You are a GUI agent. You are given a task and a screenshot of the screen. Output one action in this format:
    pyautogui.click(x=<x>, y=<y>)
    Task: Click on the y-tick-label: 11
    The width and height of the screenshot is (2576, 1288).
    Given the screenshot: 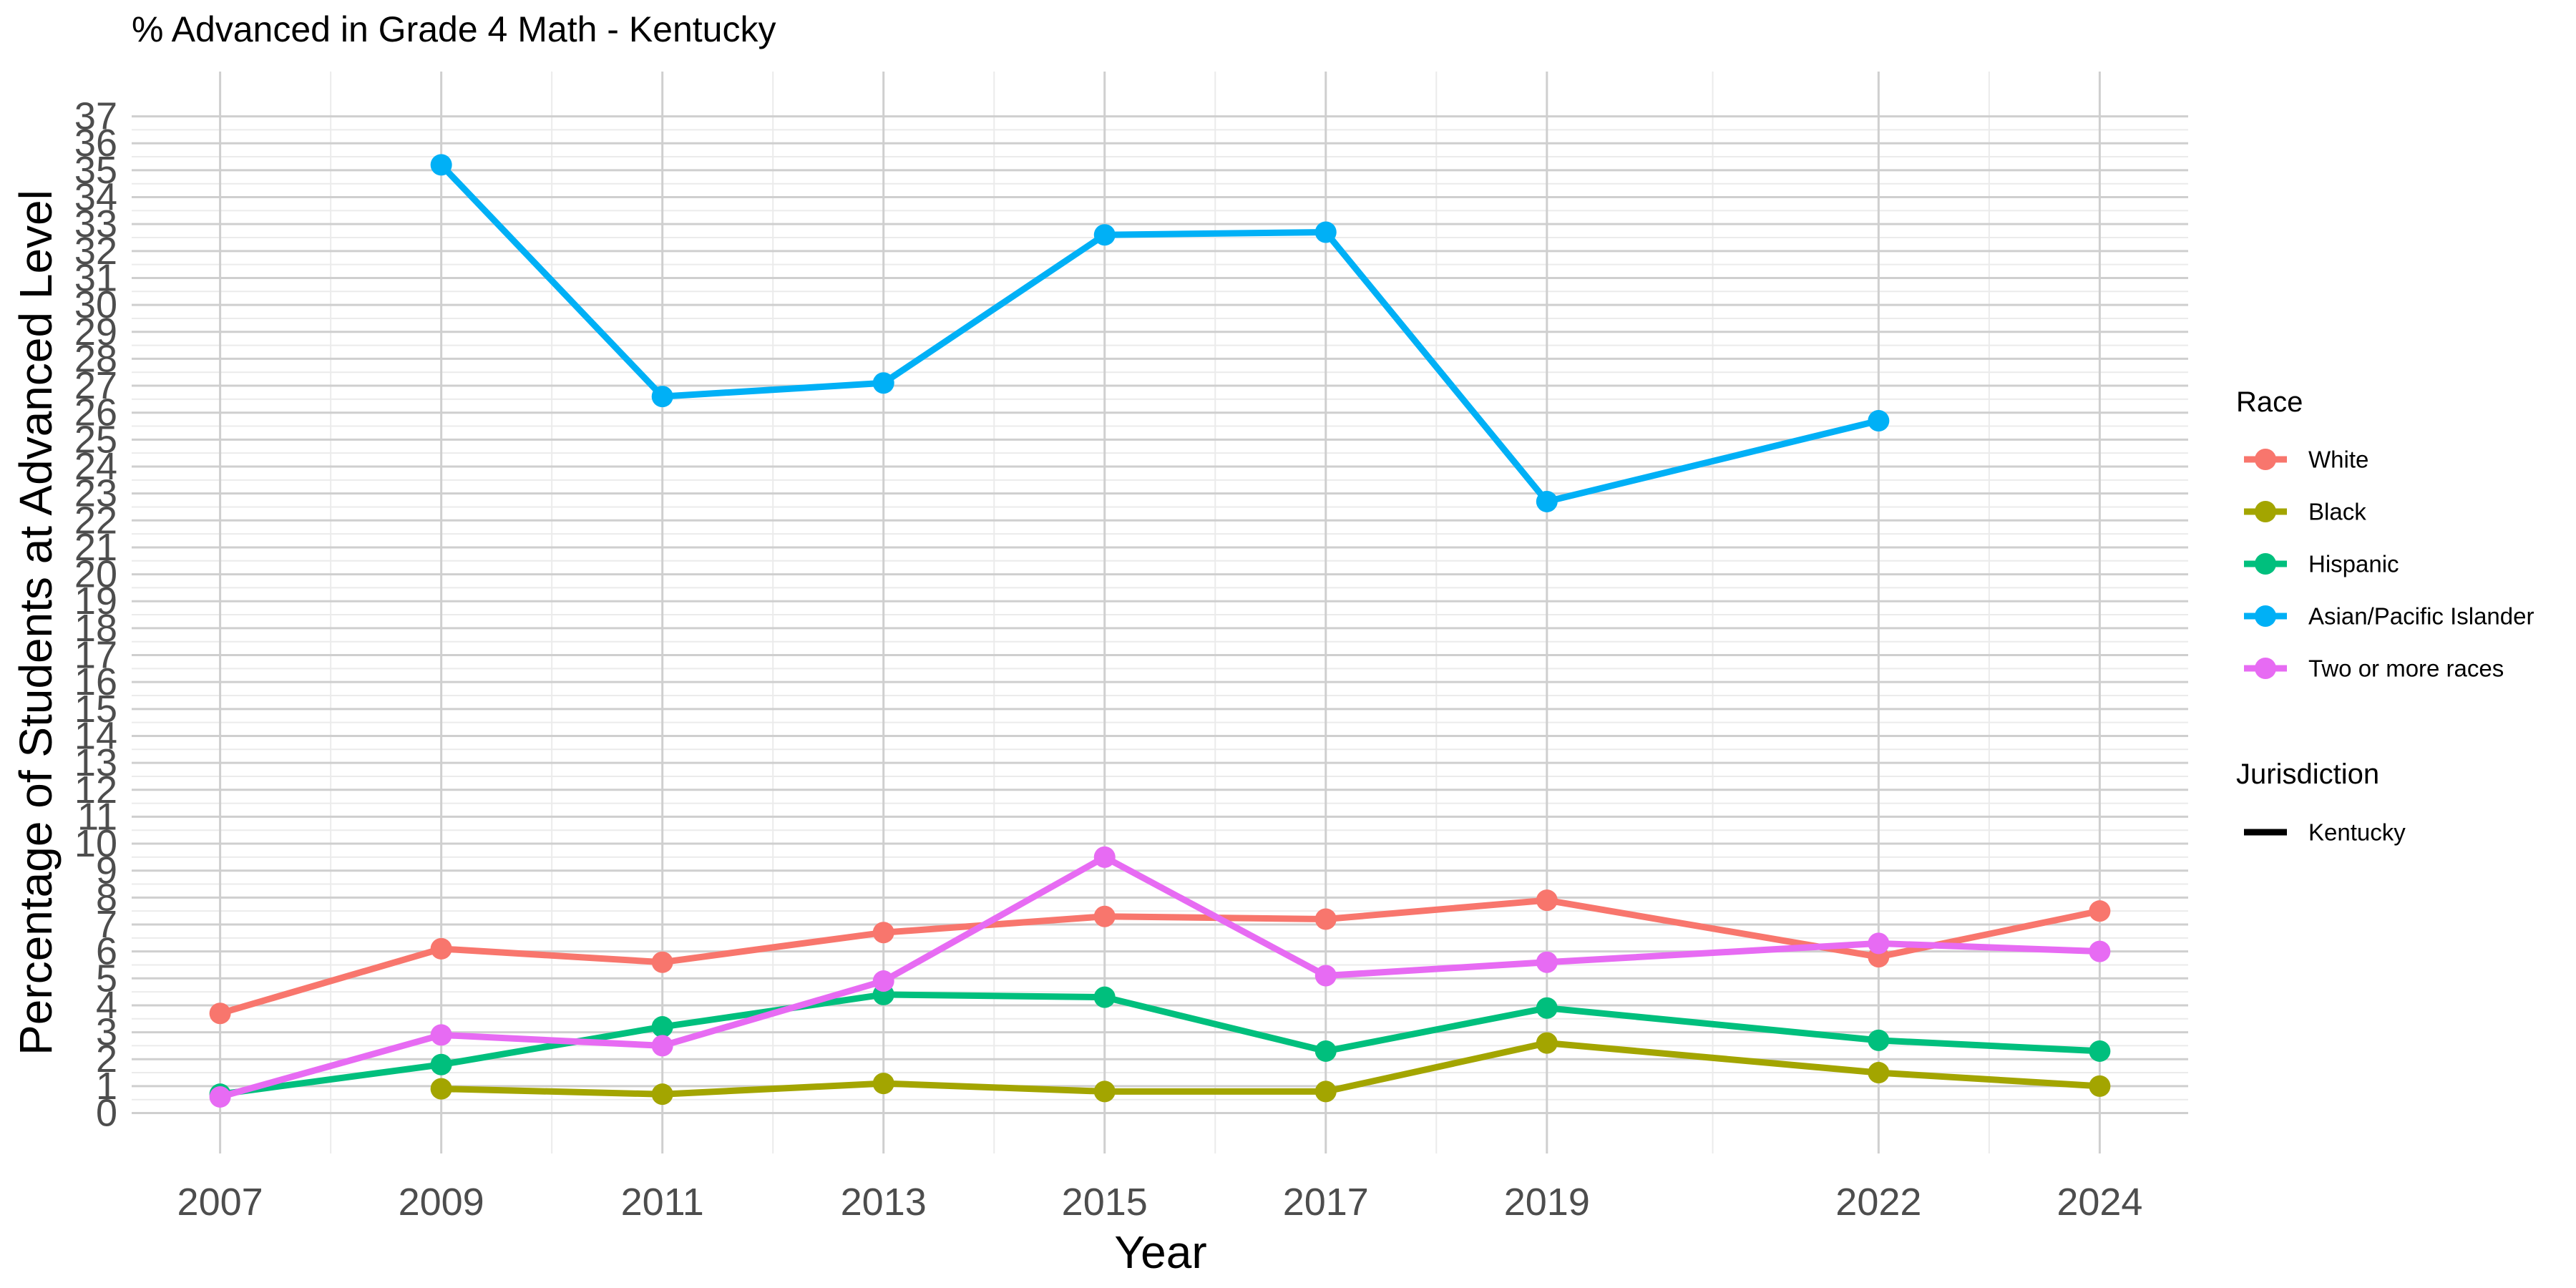 What is the action you would take?
    pyautogui.click(x=97, y=816)
    